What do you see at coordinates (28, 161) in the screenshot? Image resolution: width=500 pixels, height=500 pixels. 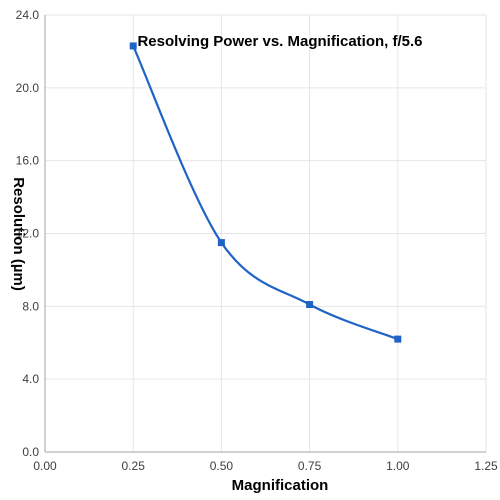 I see `y-tick-label: 16.0` at bounding box center [28, 161].